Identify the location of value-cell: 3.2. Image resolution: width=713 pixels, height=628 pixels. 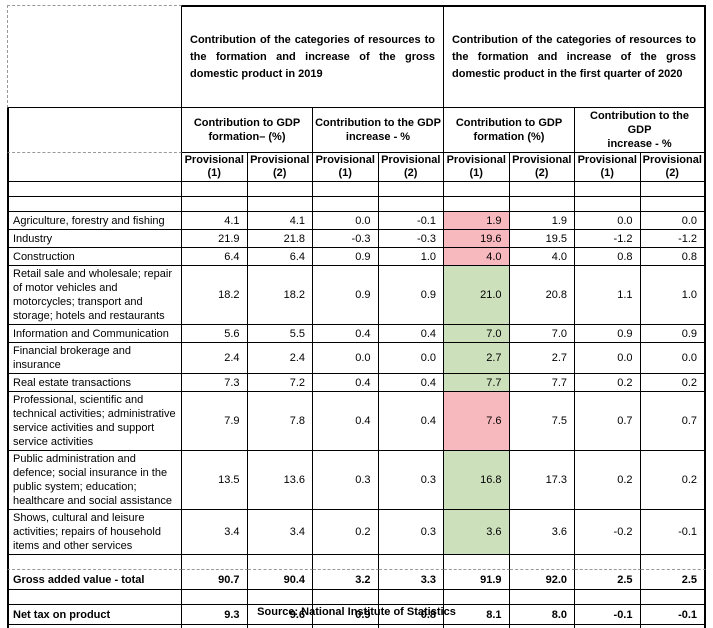
(346, 580).